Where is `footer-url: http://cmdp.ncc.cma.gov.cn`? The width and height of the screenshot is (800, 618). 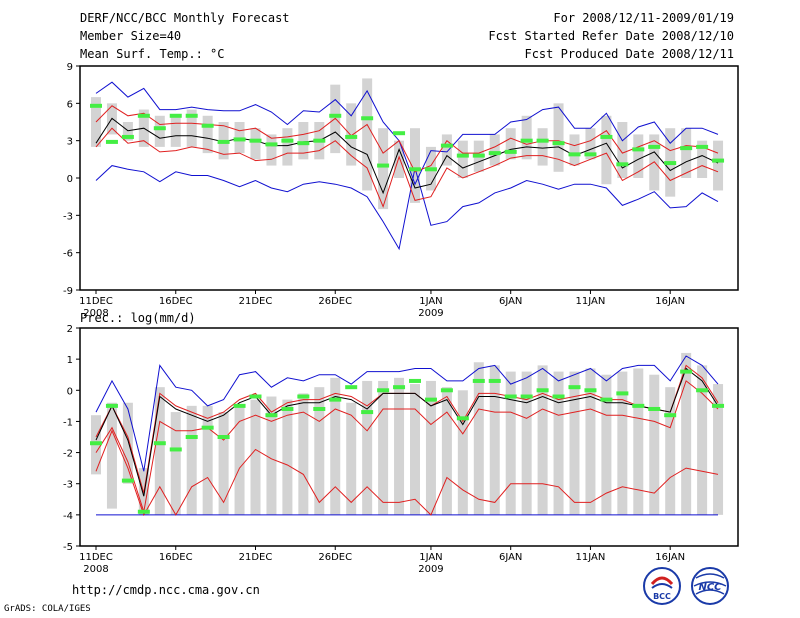
footer-url: http://cmdp.ncc.cma.gov.cn is located at coordinates (166, 590).